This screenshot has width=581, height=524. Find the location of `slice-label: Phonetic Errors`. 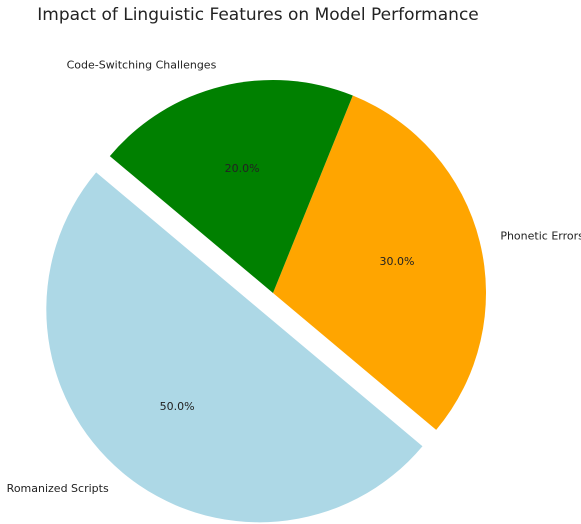

slice-label: Phonetic Errors is located at coordinates (540, 235).